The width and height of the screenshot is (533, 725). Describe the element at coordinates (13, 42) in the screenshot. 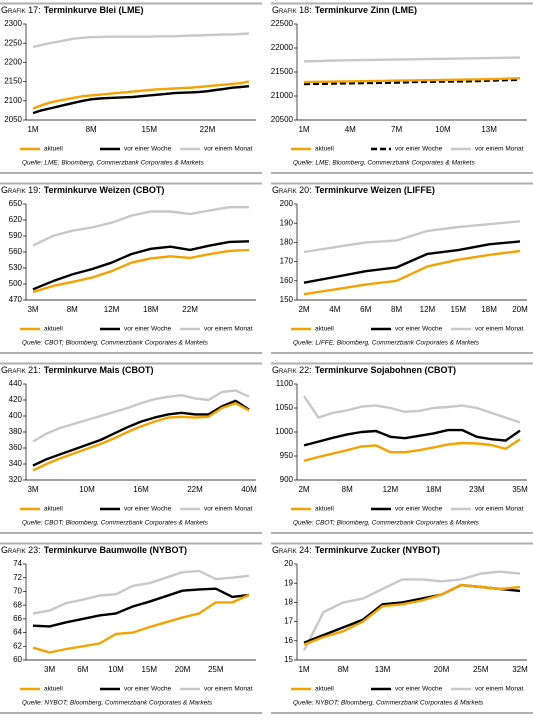

I see `y-tick-label: 2250` at that location.